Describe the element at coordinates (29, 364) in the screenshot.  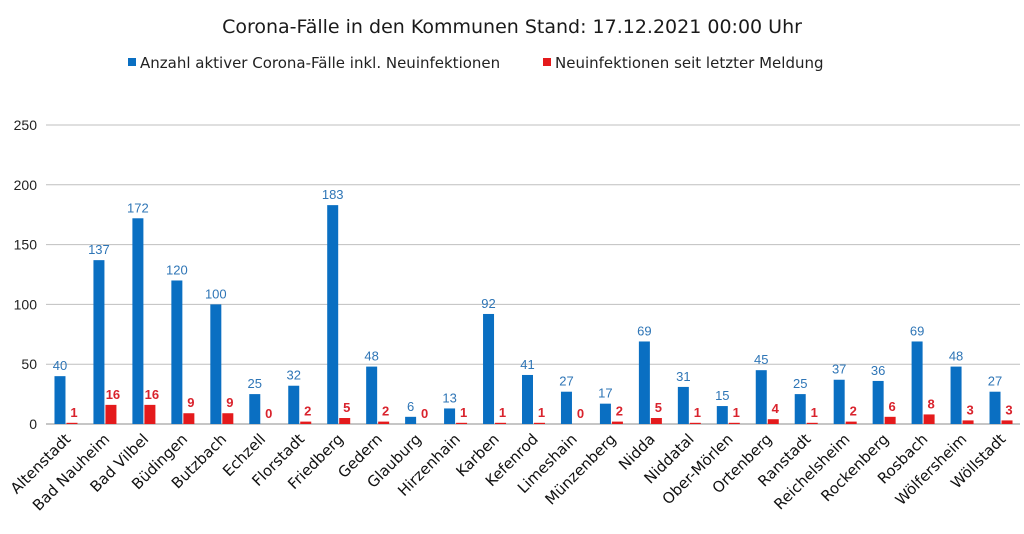
I see `y-tick-label: 50` at that location.